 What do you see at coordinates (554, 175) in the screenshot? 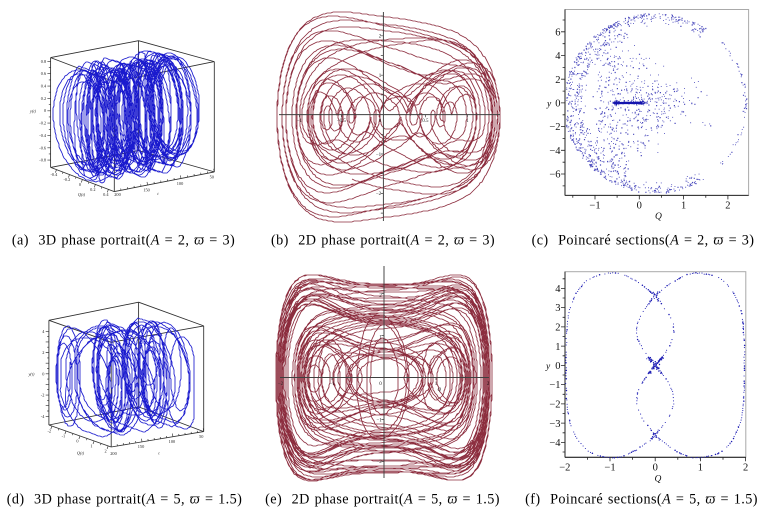
I see `svg-text: −6` at bounding box center [554, 175].